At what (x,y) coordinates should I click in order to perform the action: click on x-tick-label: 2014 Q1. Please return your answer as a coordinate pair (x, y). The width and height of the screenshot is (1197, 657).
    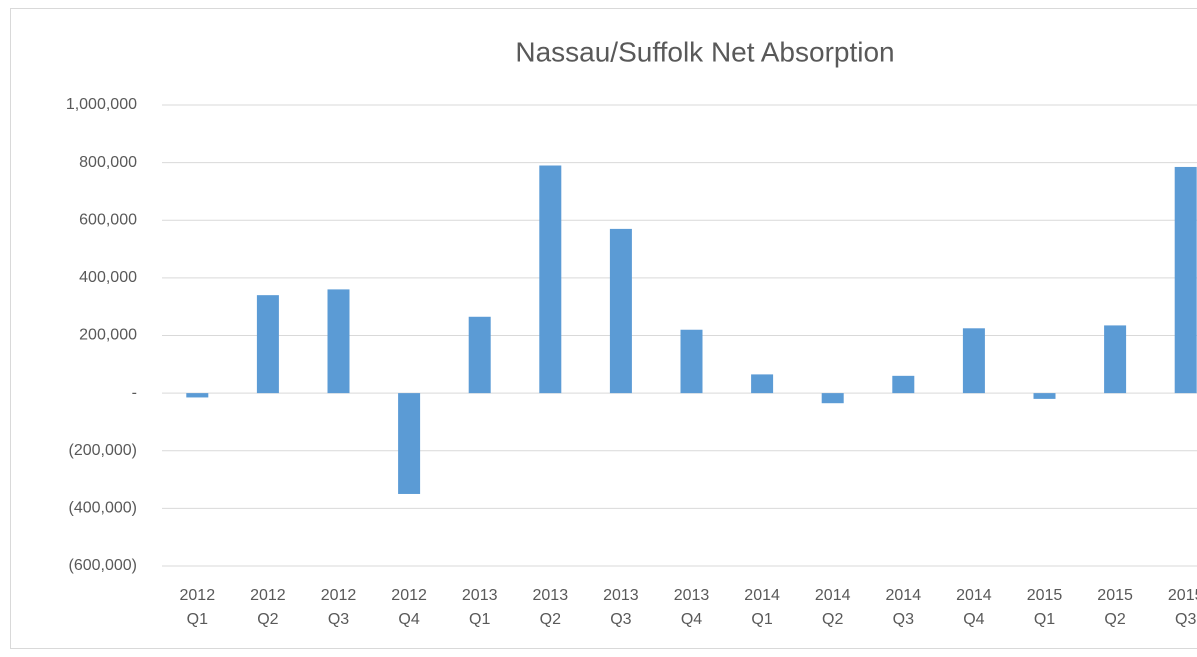
    Looking at the image, I should click on (762, 607).